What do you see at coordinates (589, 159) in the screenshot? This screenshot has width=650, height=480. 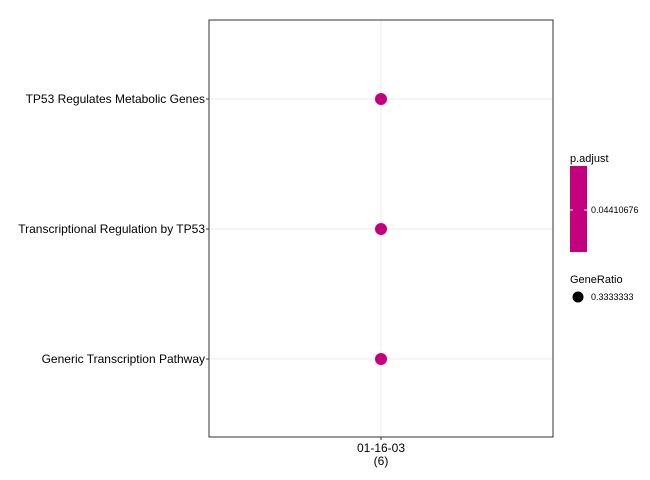 I see `color-legend-title: p.adjust` at bounding box center [589, 159].